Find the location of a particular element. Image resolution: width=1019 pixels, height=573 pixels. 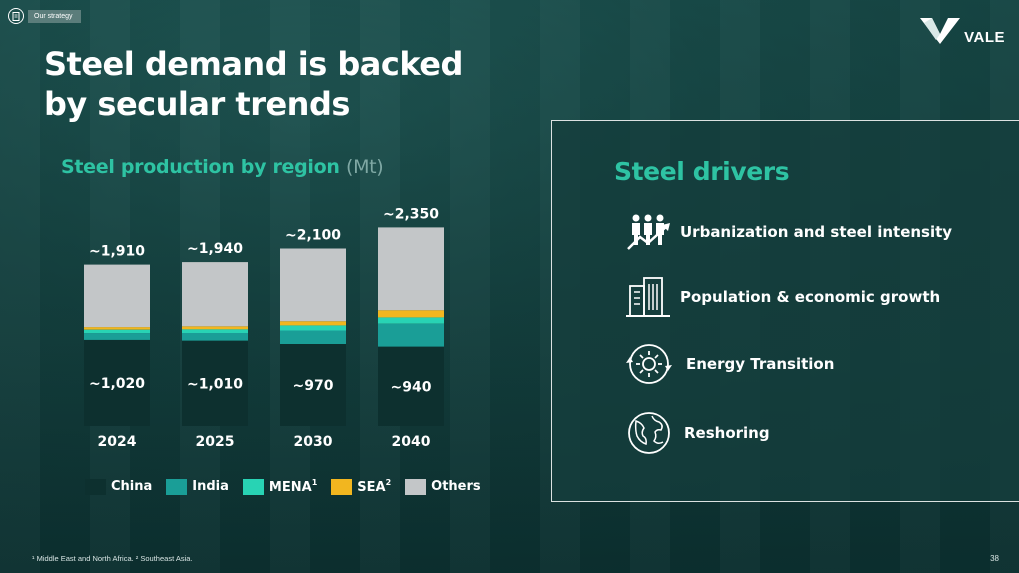

china-value-label-2024: ~1,020 is located at coordinates (117, 384).